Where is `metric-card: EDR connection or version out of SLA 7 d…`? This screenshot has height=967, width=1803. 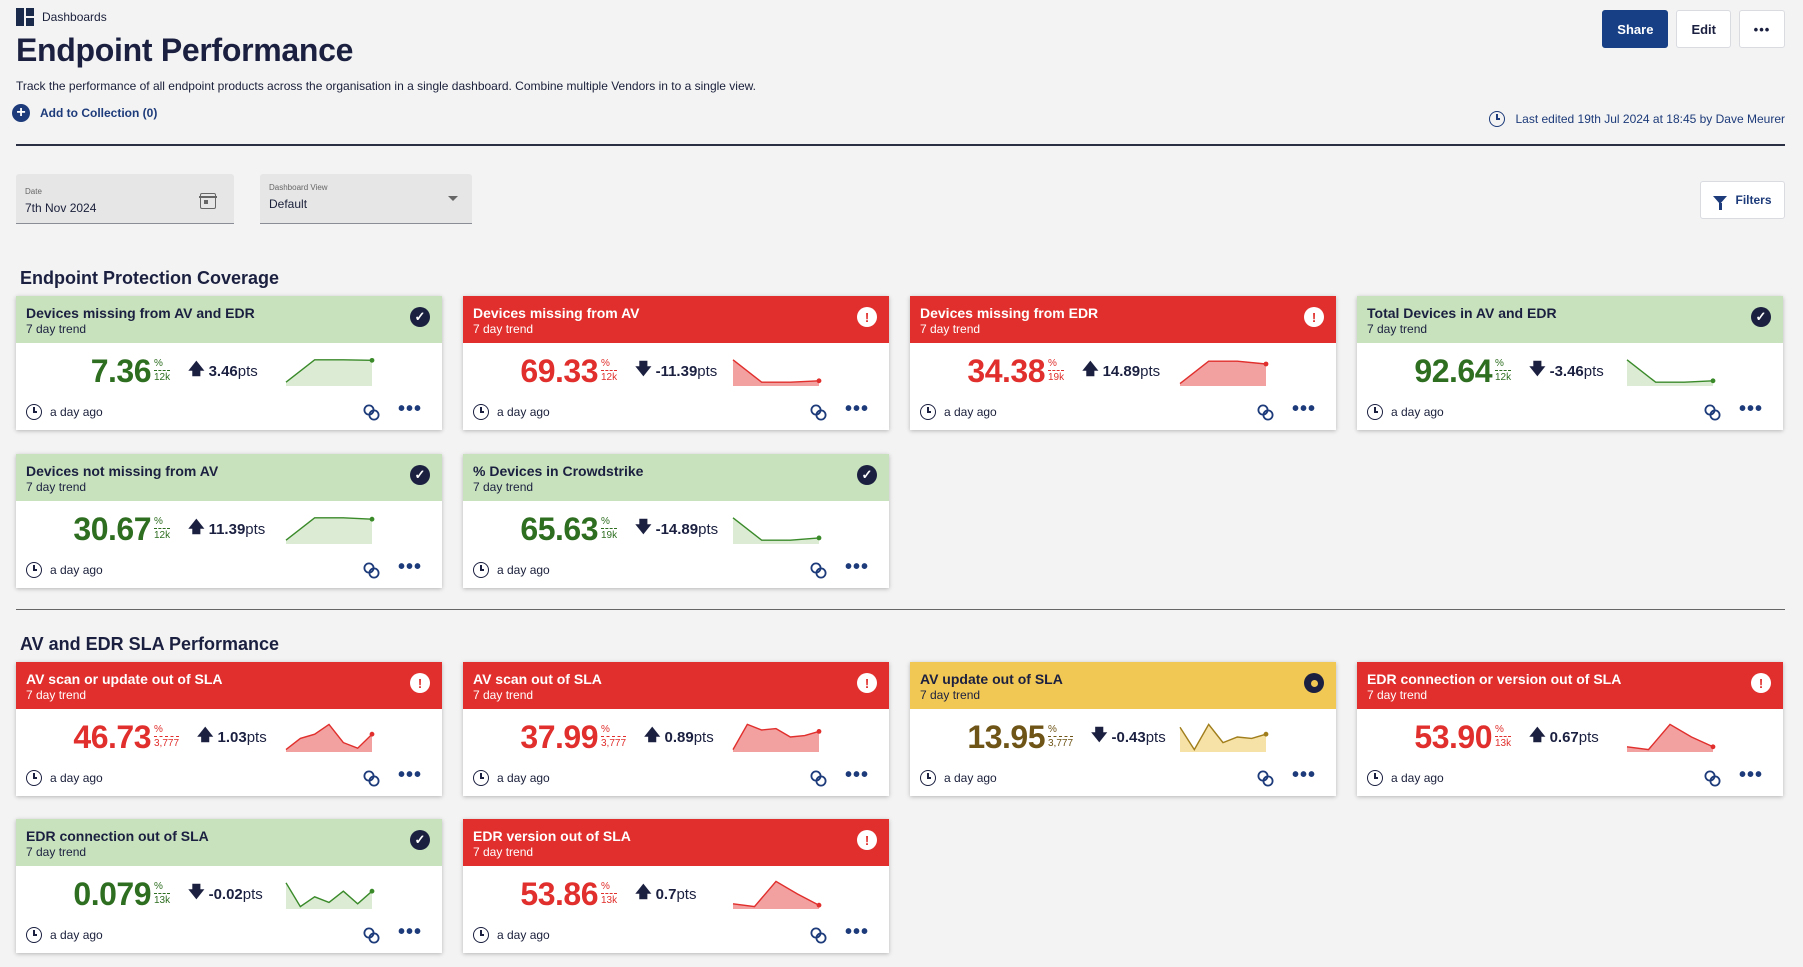
metric-card: EDR connection or version out of SLA 7 d… is located at coordinates (1570, 729).